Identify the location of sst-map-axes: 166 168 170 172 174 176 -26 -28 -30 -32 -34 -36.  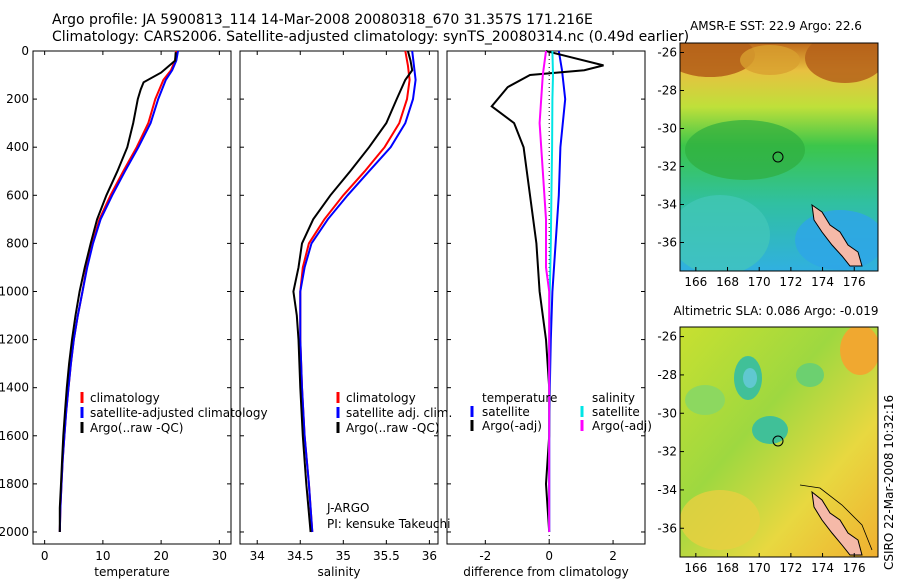
(761, 168).